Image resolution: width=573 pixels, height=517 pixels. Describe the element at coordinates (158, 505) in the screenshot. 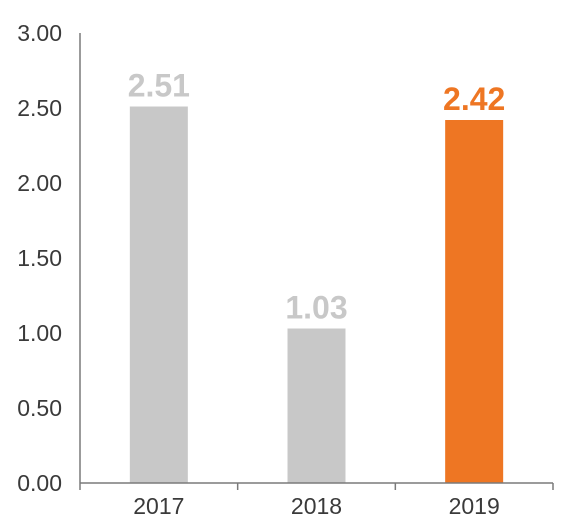

I see `x-tick-label-2017: 2017` at that location.